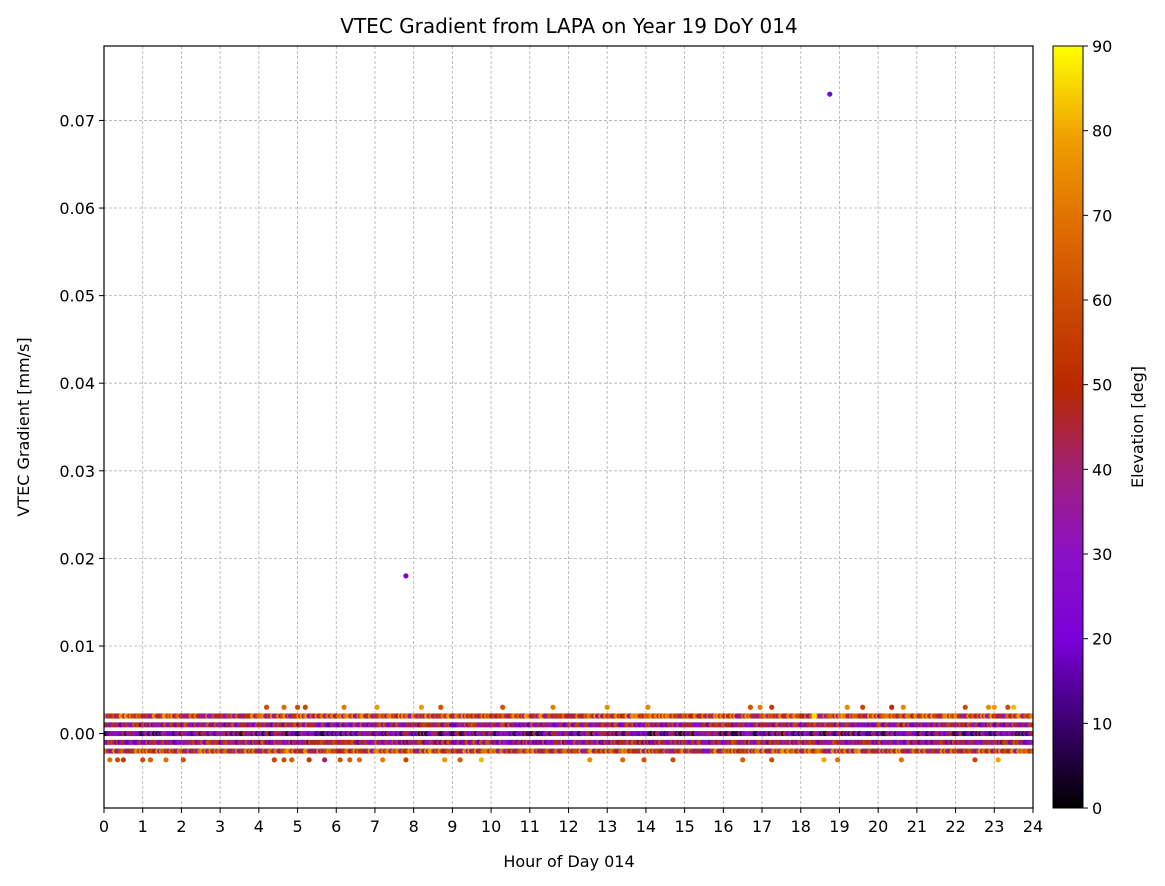 This screenshot has width=1165, height=886. Describe the element at coordinates (1102, 46) in the screenshot. I see `colorbar-tick-label: 90` at that location.